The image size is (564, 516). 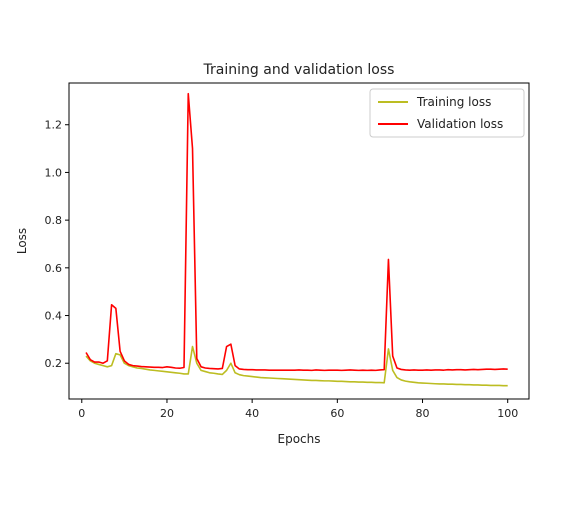 What do you see at coordinates (81, 413) in the screenshot?
I see `x-tick-label: 0` at bounding box center [81, 413].